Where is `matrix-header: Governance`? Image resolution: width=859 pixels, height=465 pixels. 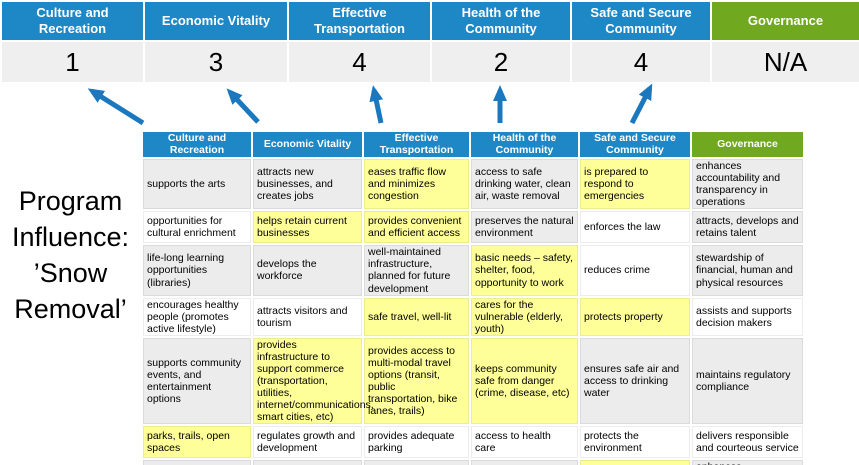
matrix-header: Governance is located at coordinates (747, 144).